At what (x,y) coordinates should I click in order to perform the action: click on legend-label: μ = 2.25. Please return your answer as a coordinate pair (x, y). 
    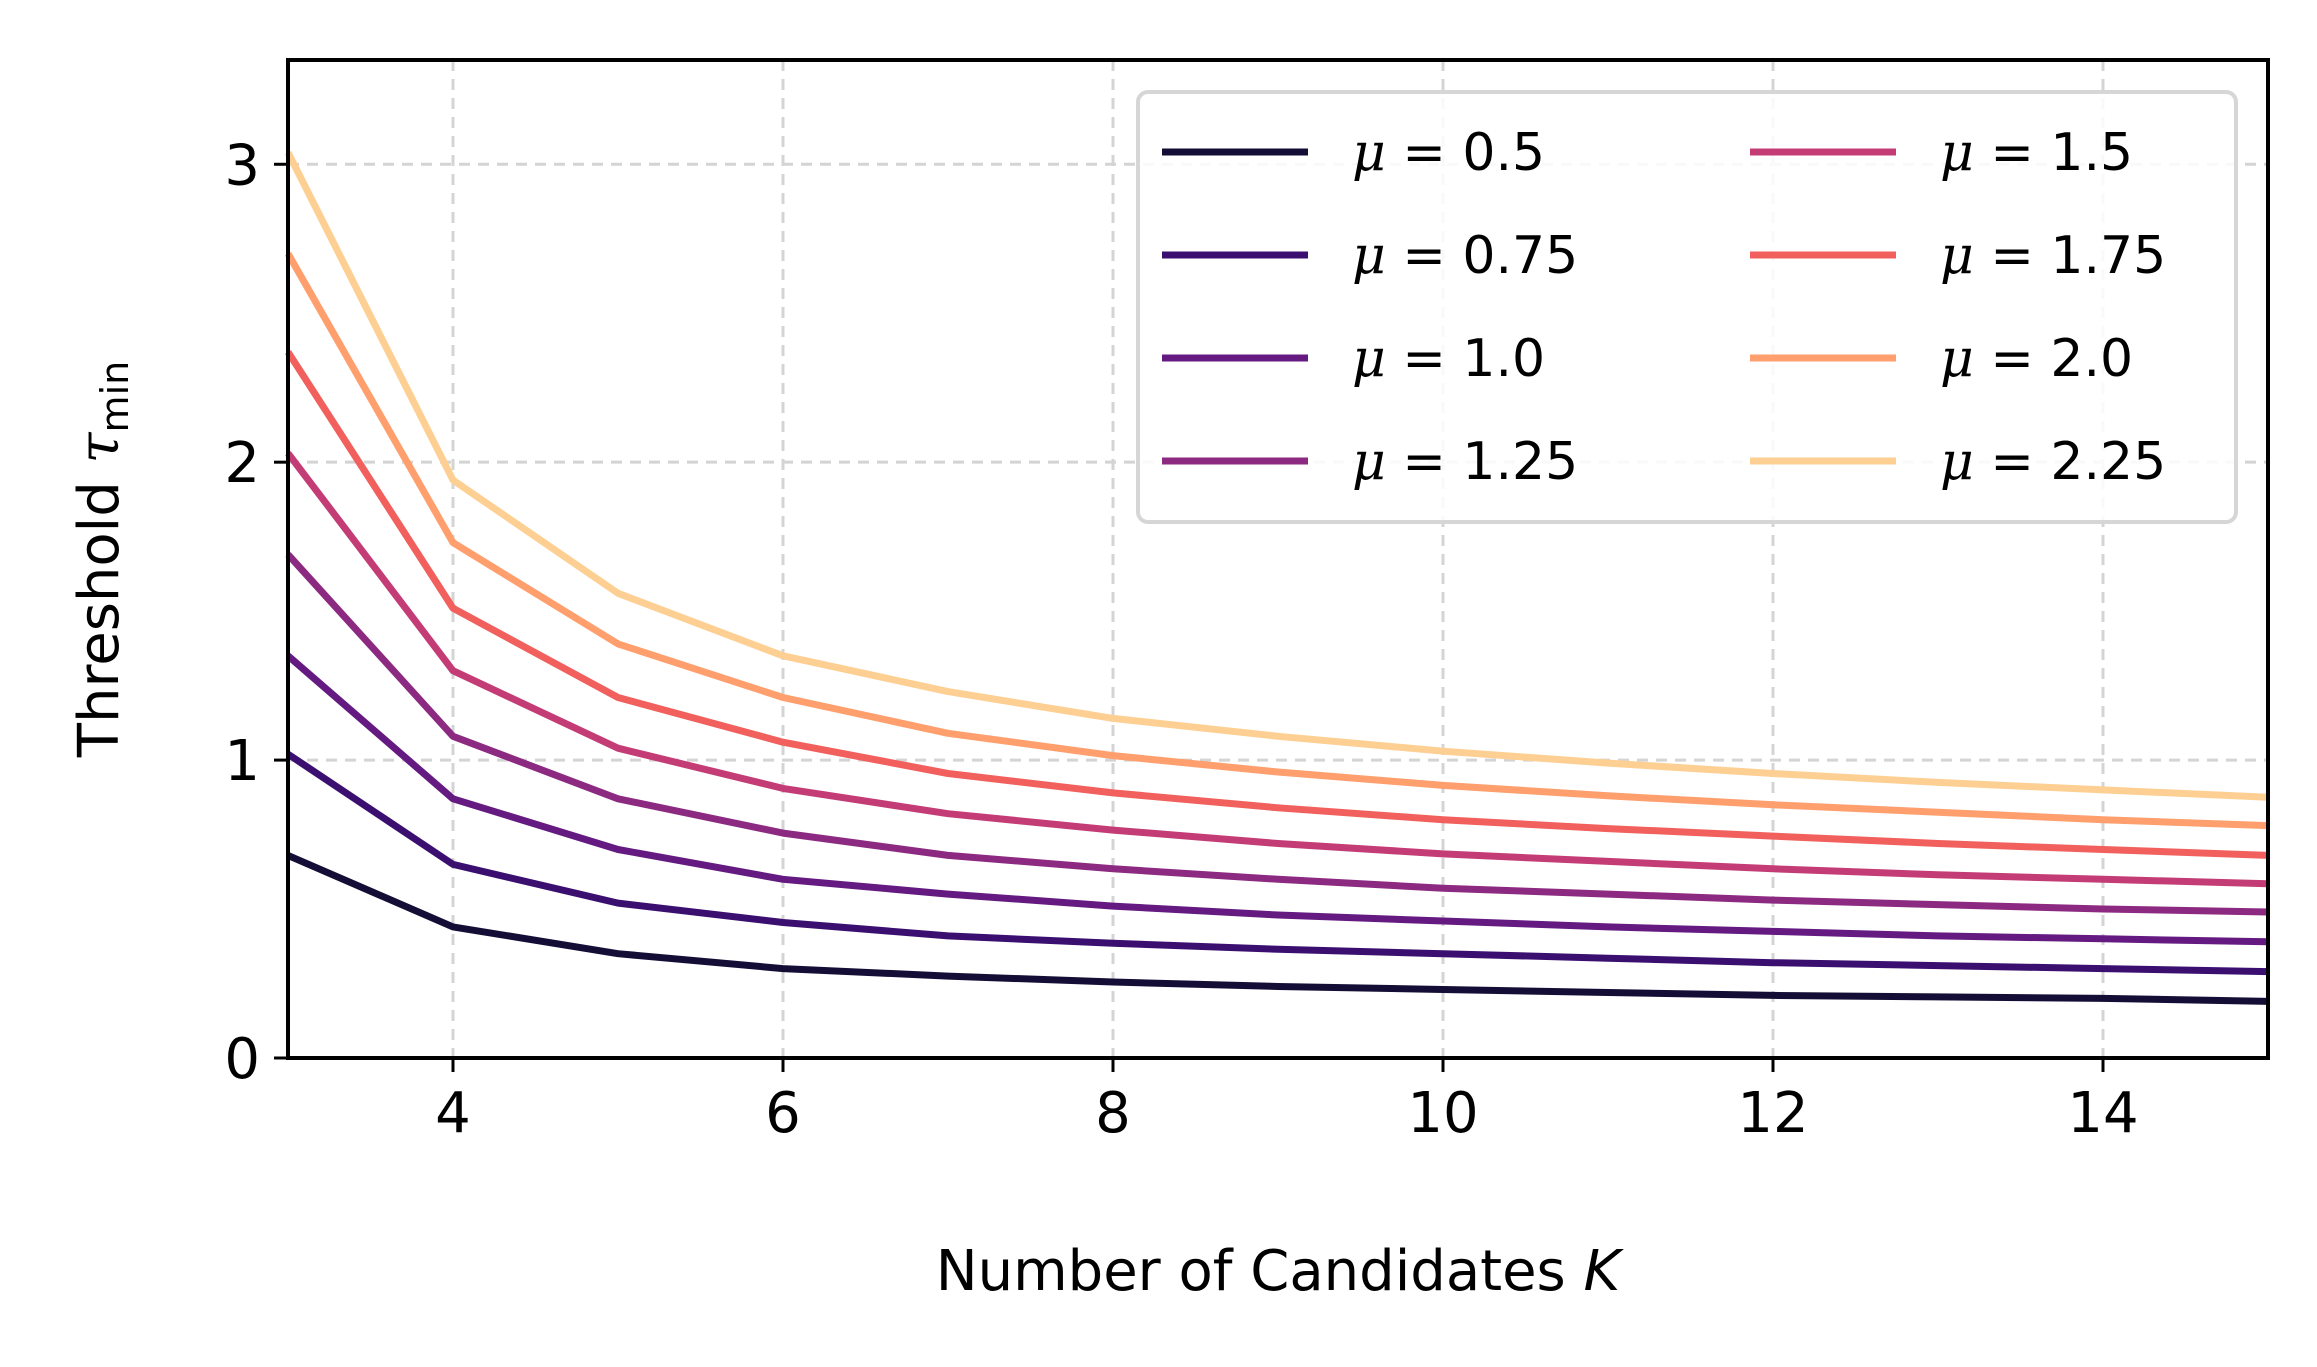
    Looking at the image, I should click on (2053, 462).